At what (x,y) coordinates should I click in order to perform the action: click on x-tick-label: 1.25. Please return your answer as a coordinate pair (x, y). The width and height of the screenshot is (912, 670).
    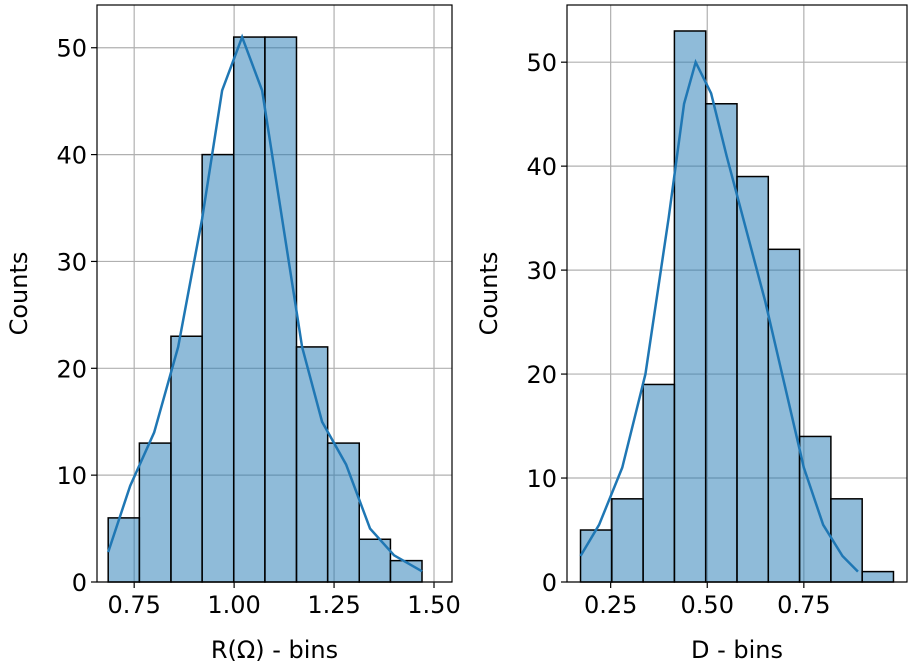
    Looking at the image, I should click on (333, 605).